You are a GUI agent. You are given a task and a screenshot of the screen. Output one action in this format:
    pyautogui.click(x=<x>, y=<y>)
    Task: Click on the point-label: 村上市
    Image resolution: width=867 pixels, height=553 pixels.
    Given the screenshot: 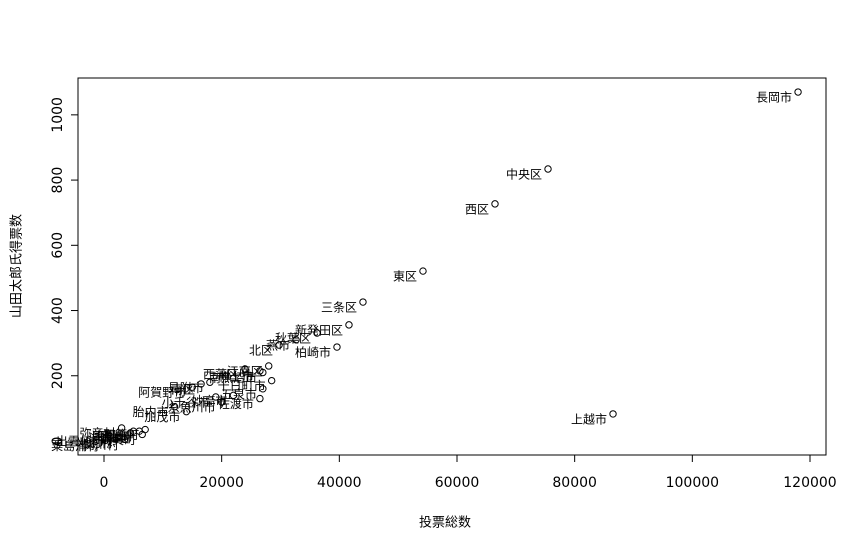 What is the action you would take?
    pyautogui.click(x=236, y=375)
    